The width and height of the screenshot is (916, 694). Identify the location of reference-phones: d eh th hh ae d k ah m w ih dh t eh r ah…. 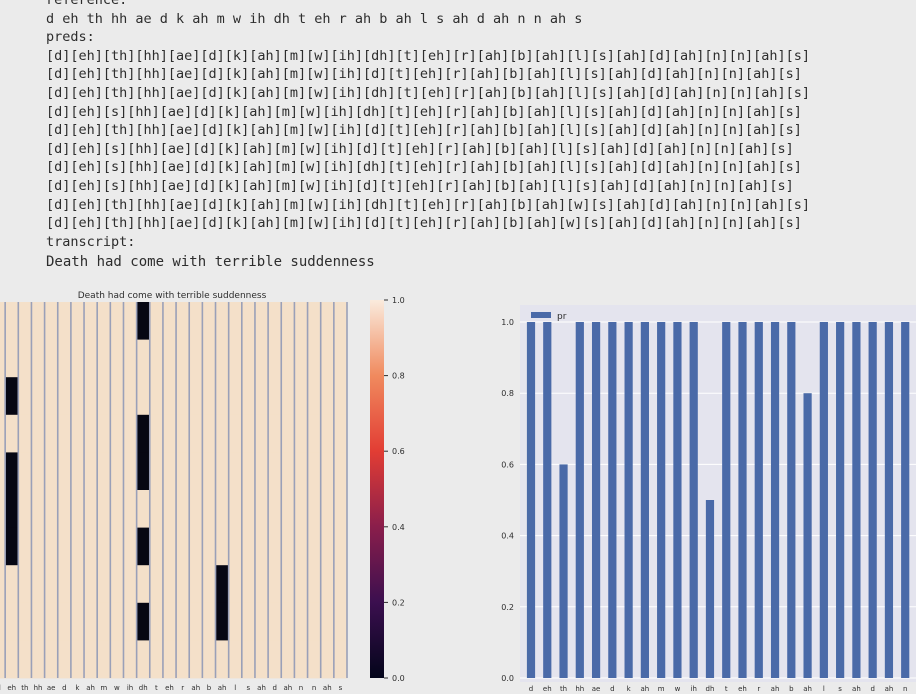
(314, 18).